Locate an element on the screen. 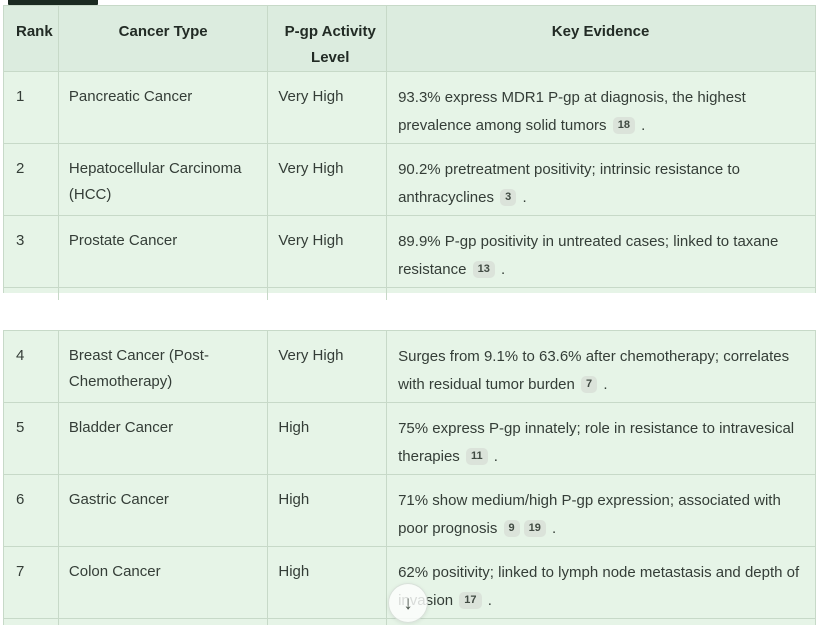  citation-badge: 3 is located at coordinates (508, 197).